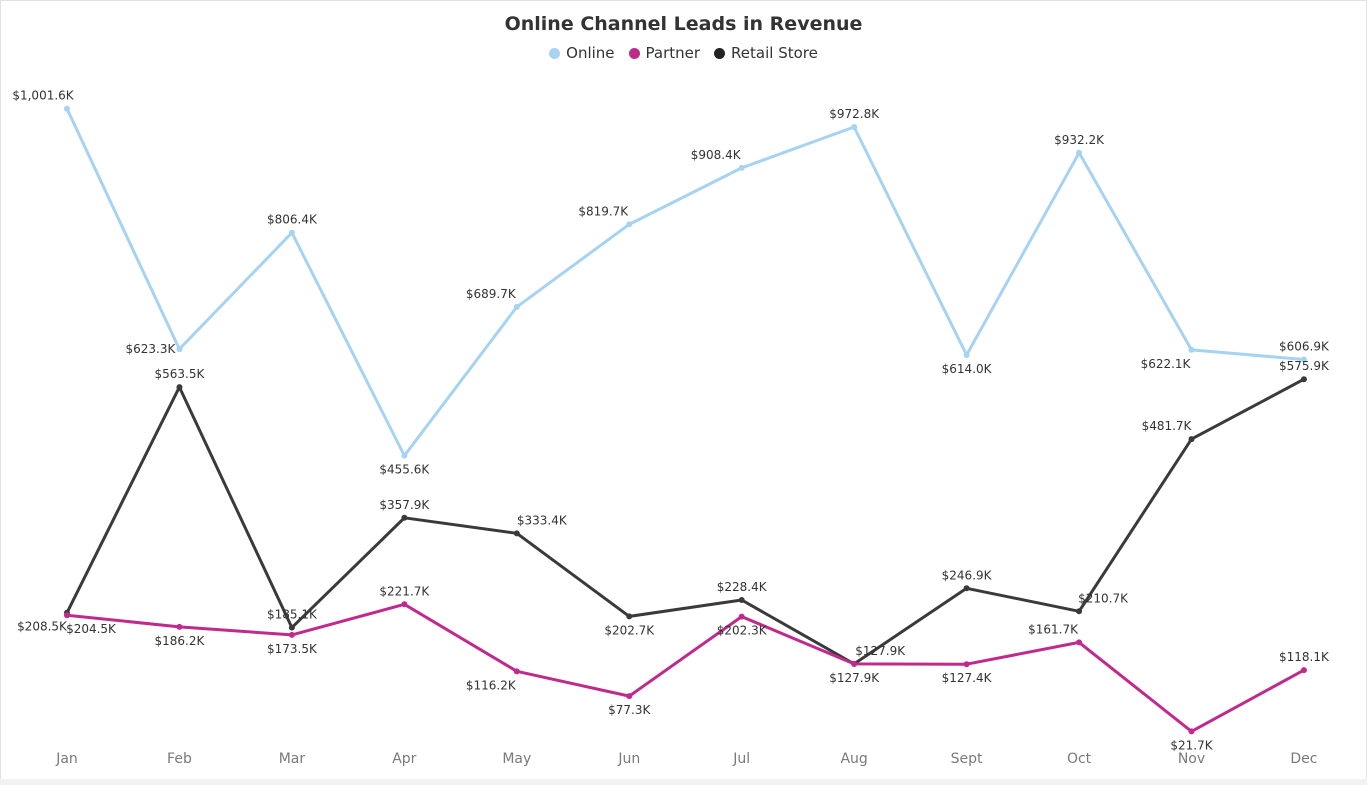  Describe the element at coordinates (1304, 657) in the screenshot. I see `data-label-partner-dec: $118.1K` at that location.